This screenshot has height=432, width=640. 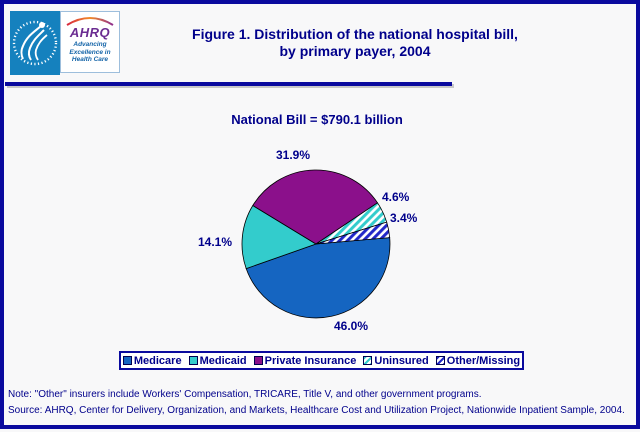 I want to click on legend-label-medicare: Medicare, so click(x=157, y=360).